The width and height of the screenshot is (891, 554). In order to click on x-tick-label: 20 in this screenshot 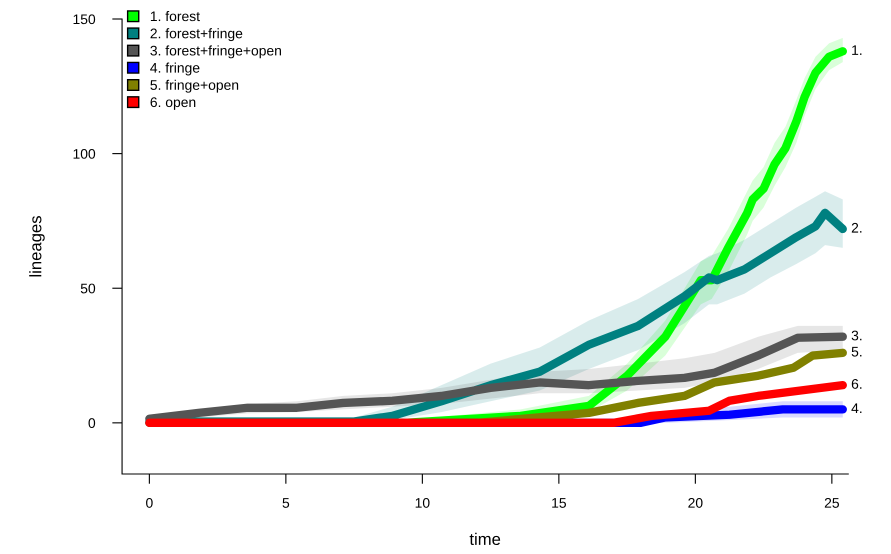, I will do `click(695, 503)`.